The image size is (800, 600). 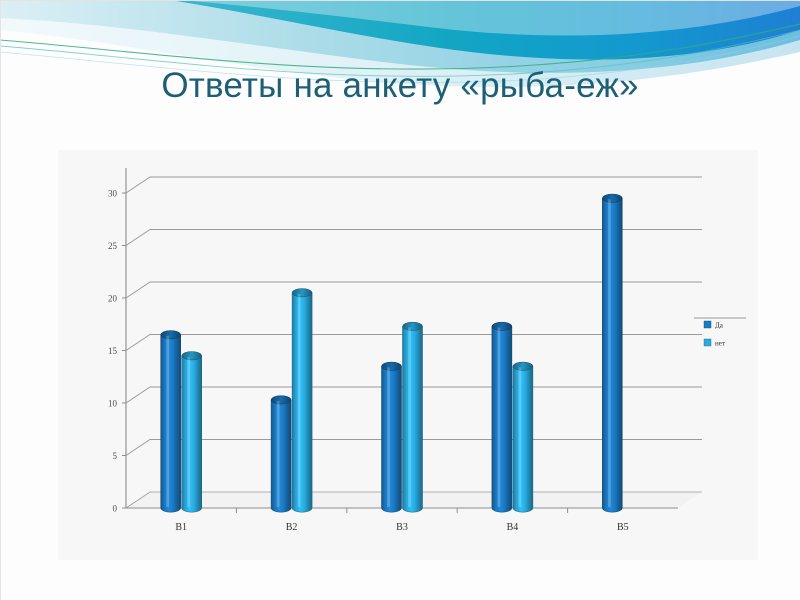 What do you see at coordinates (523, 437) in the screenshot?
I see `bar-В4-нет` at bounding box center [523, 437].